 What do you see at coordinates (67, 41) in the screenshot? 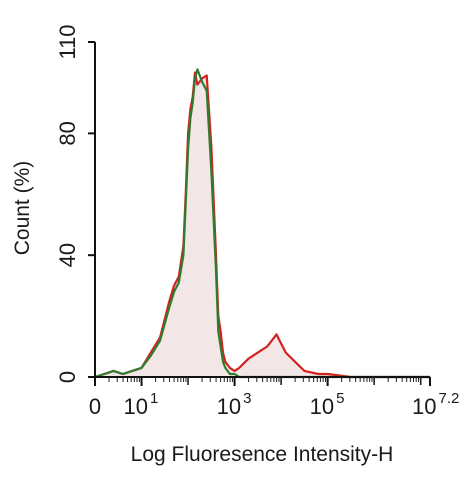
I see `y-tick-label: 110` at bounding box center [67, 41].